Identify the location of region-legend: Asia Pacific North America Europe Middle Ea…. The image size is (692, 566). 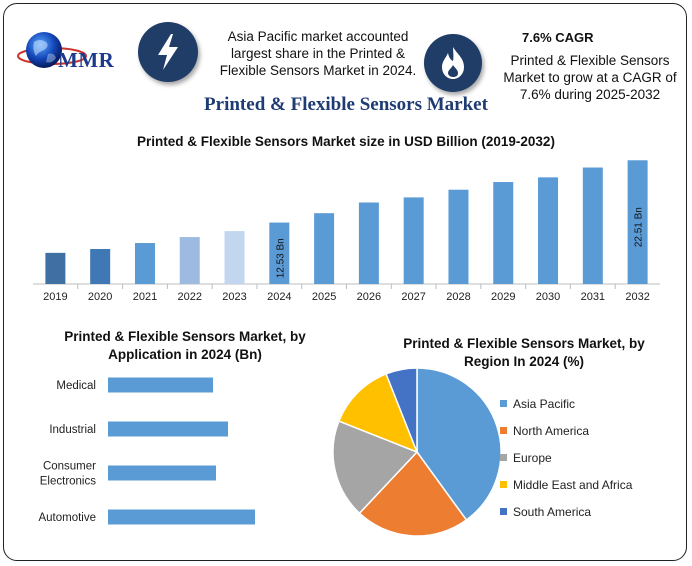
(566, 457).